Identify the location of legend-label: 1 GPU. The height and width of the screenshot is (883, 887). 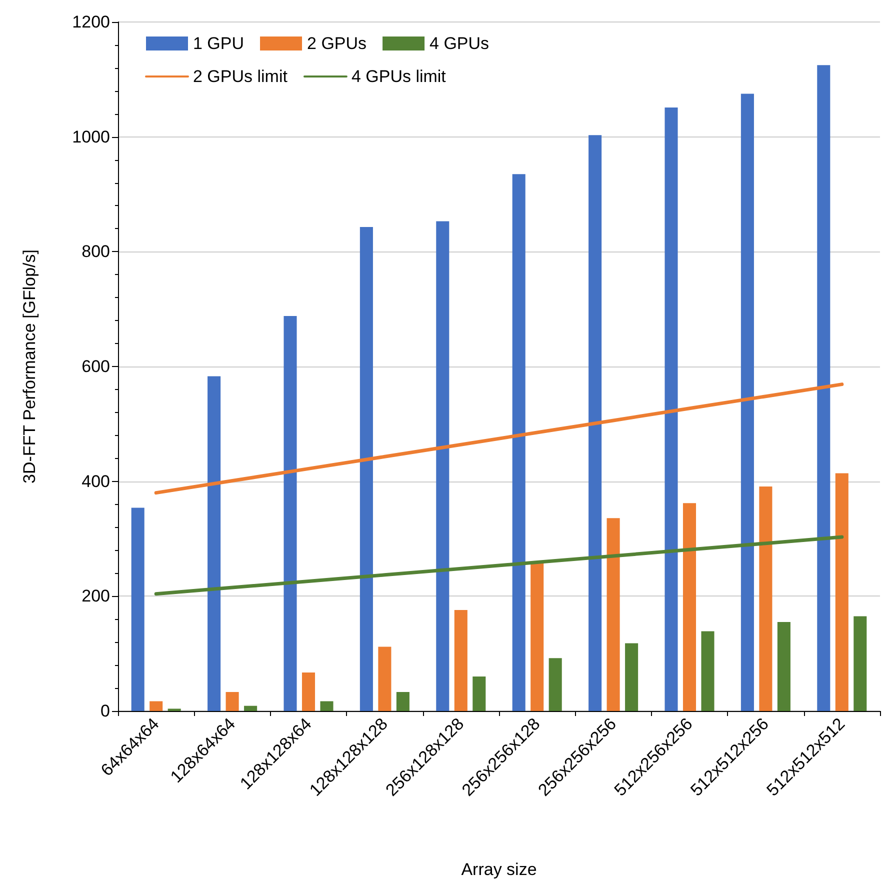
(218, 43).